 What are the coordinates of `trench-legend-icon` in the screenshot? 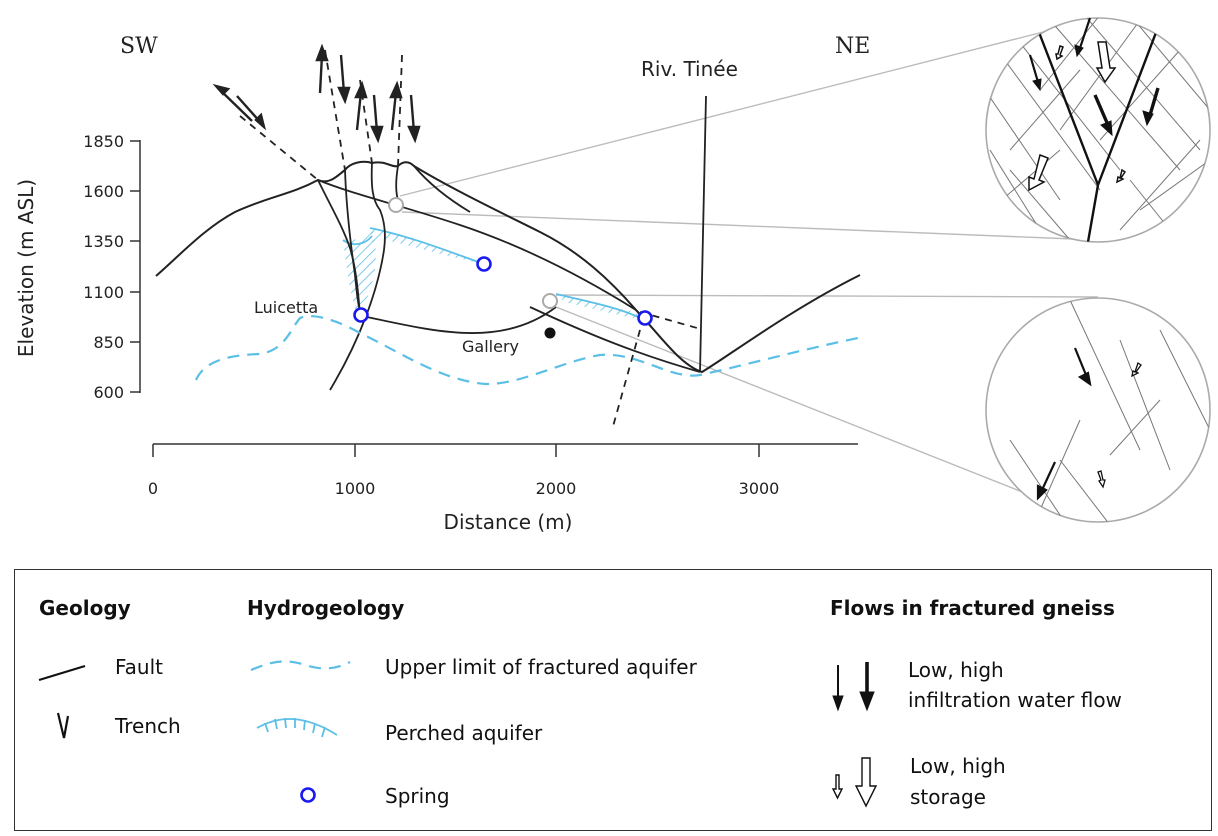 It's located at (63, 725).